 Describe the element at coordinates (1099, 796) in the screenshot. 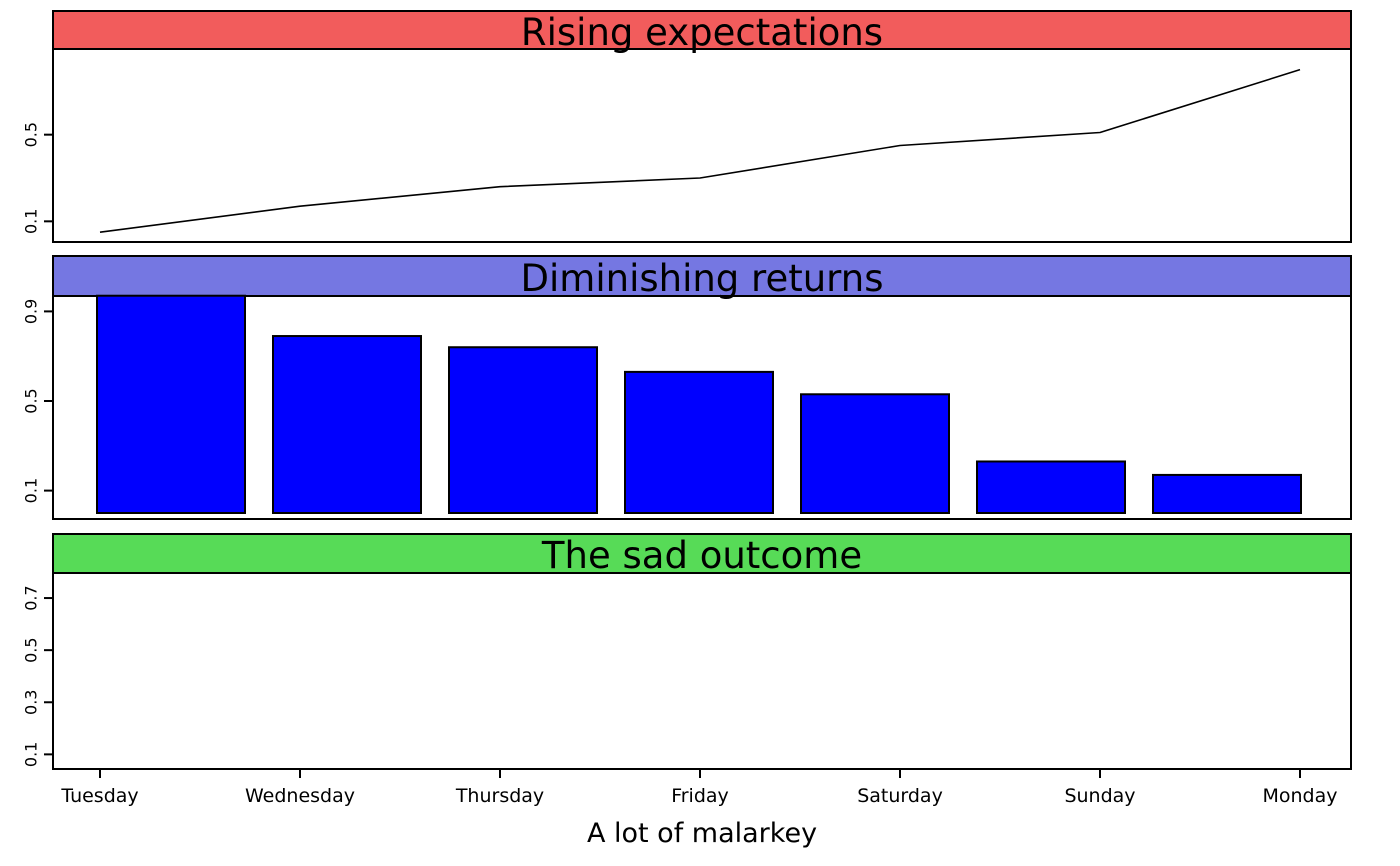

I see `x-tick-label-sunday: Sunday` at that location.